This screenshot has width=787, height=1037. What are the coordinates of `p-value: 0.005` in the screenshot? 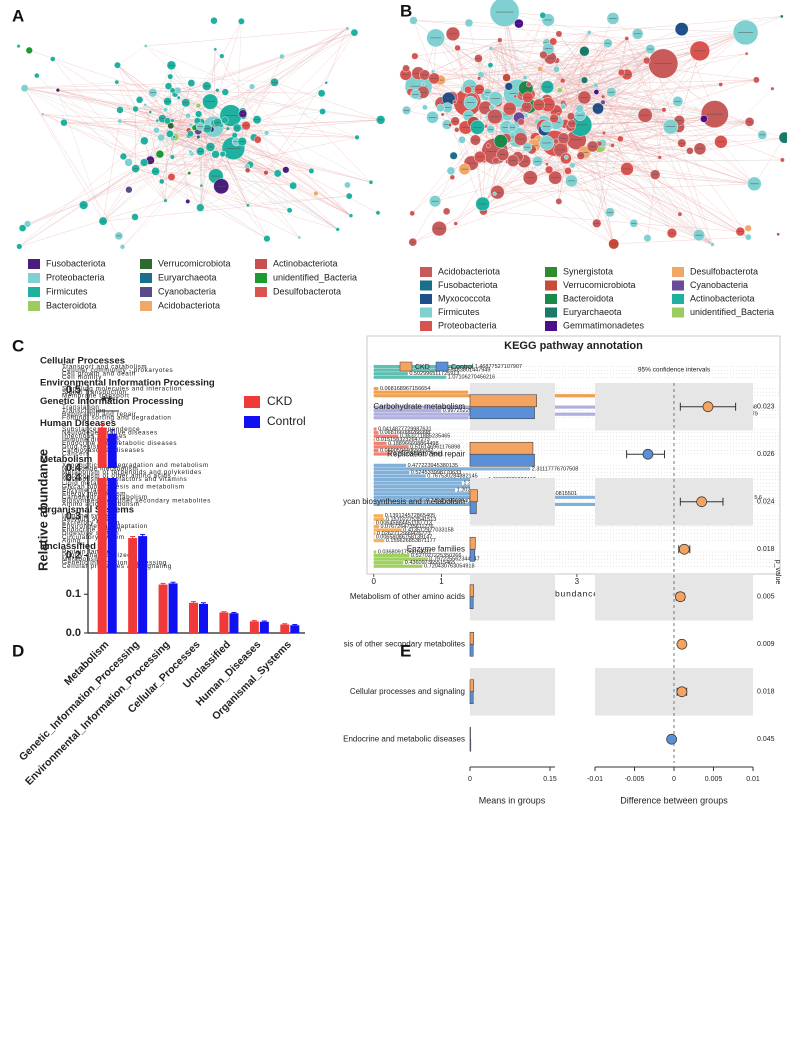 It's located at (766, 597).